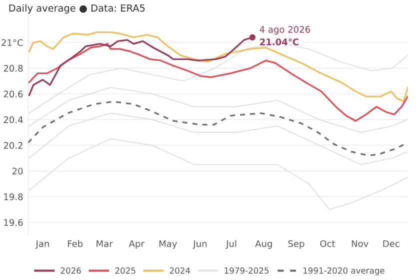 This screenshot has height=280, width=420. What do you see at coordinates (42, 244) in the screenshot?
I see `x-tick-label: Jan` at bounding box center [42, 244].